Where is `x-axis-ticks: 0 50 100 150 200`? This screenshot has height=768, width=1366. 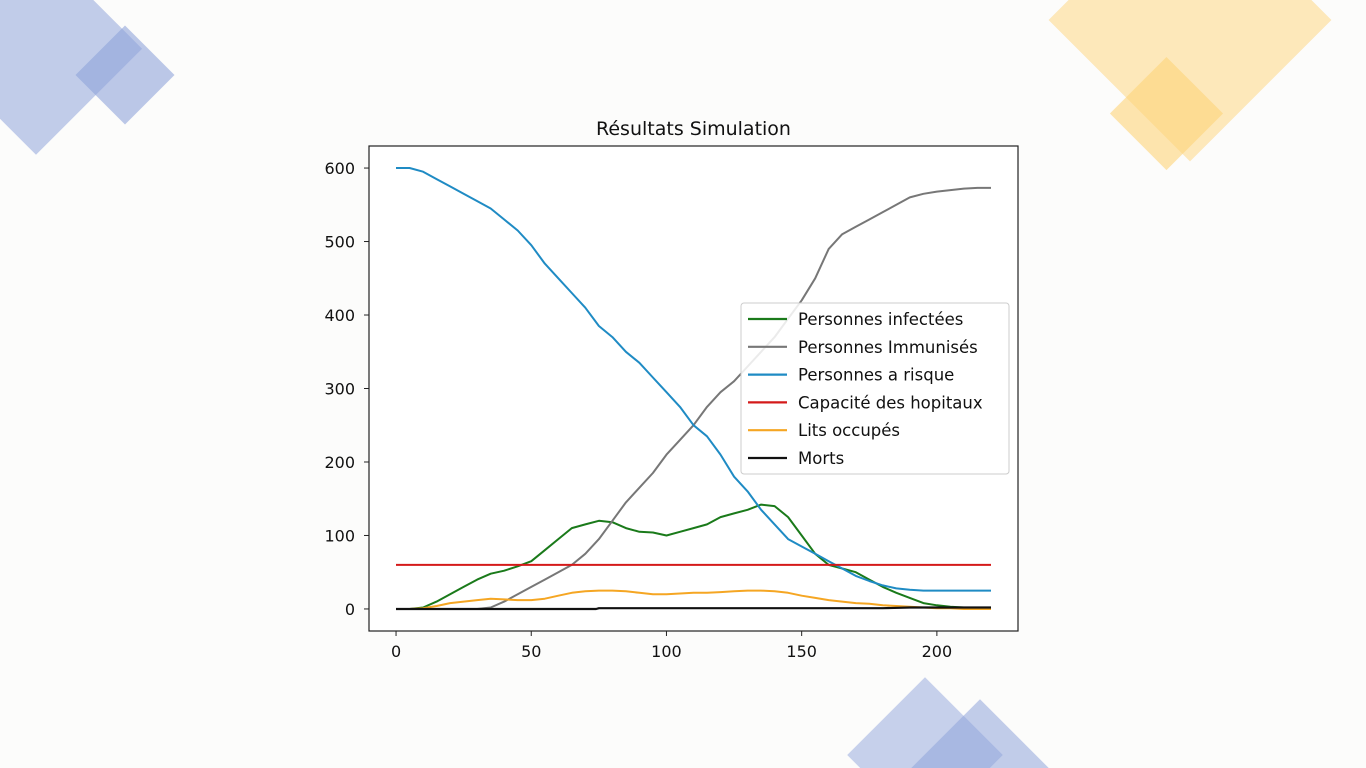
x-axis-ticks: 0 50 100 150 200 is located at coordinates (671, 646).